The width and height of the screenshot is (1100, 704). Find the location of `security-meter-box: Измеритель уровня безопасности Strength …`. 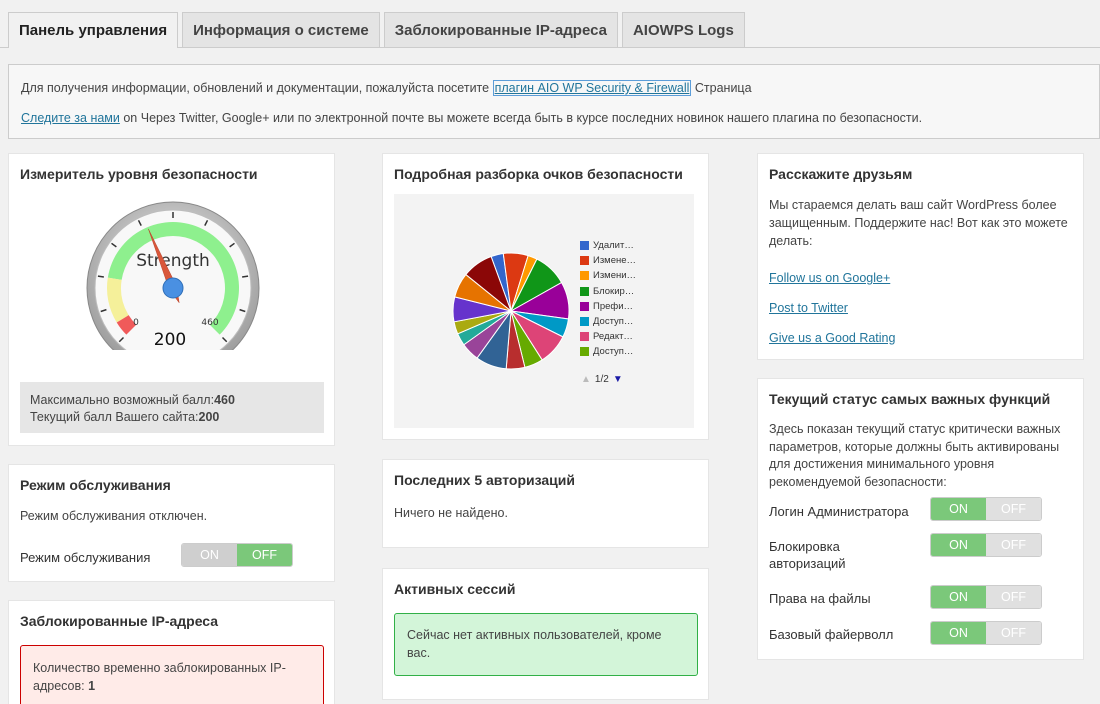

security-meter-box: Измеритель уровня безопасности Strength … is located at coordinates (171, 299).